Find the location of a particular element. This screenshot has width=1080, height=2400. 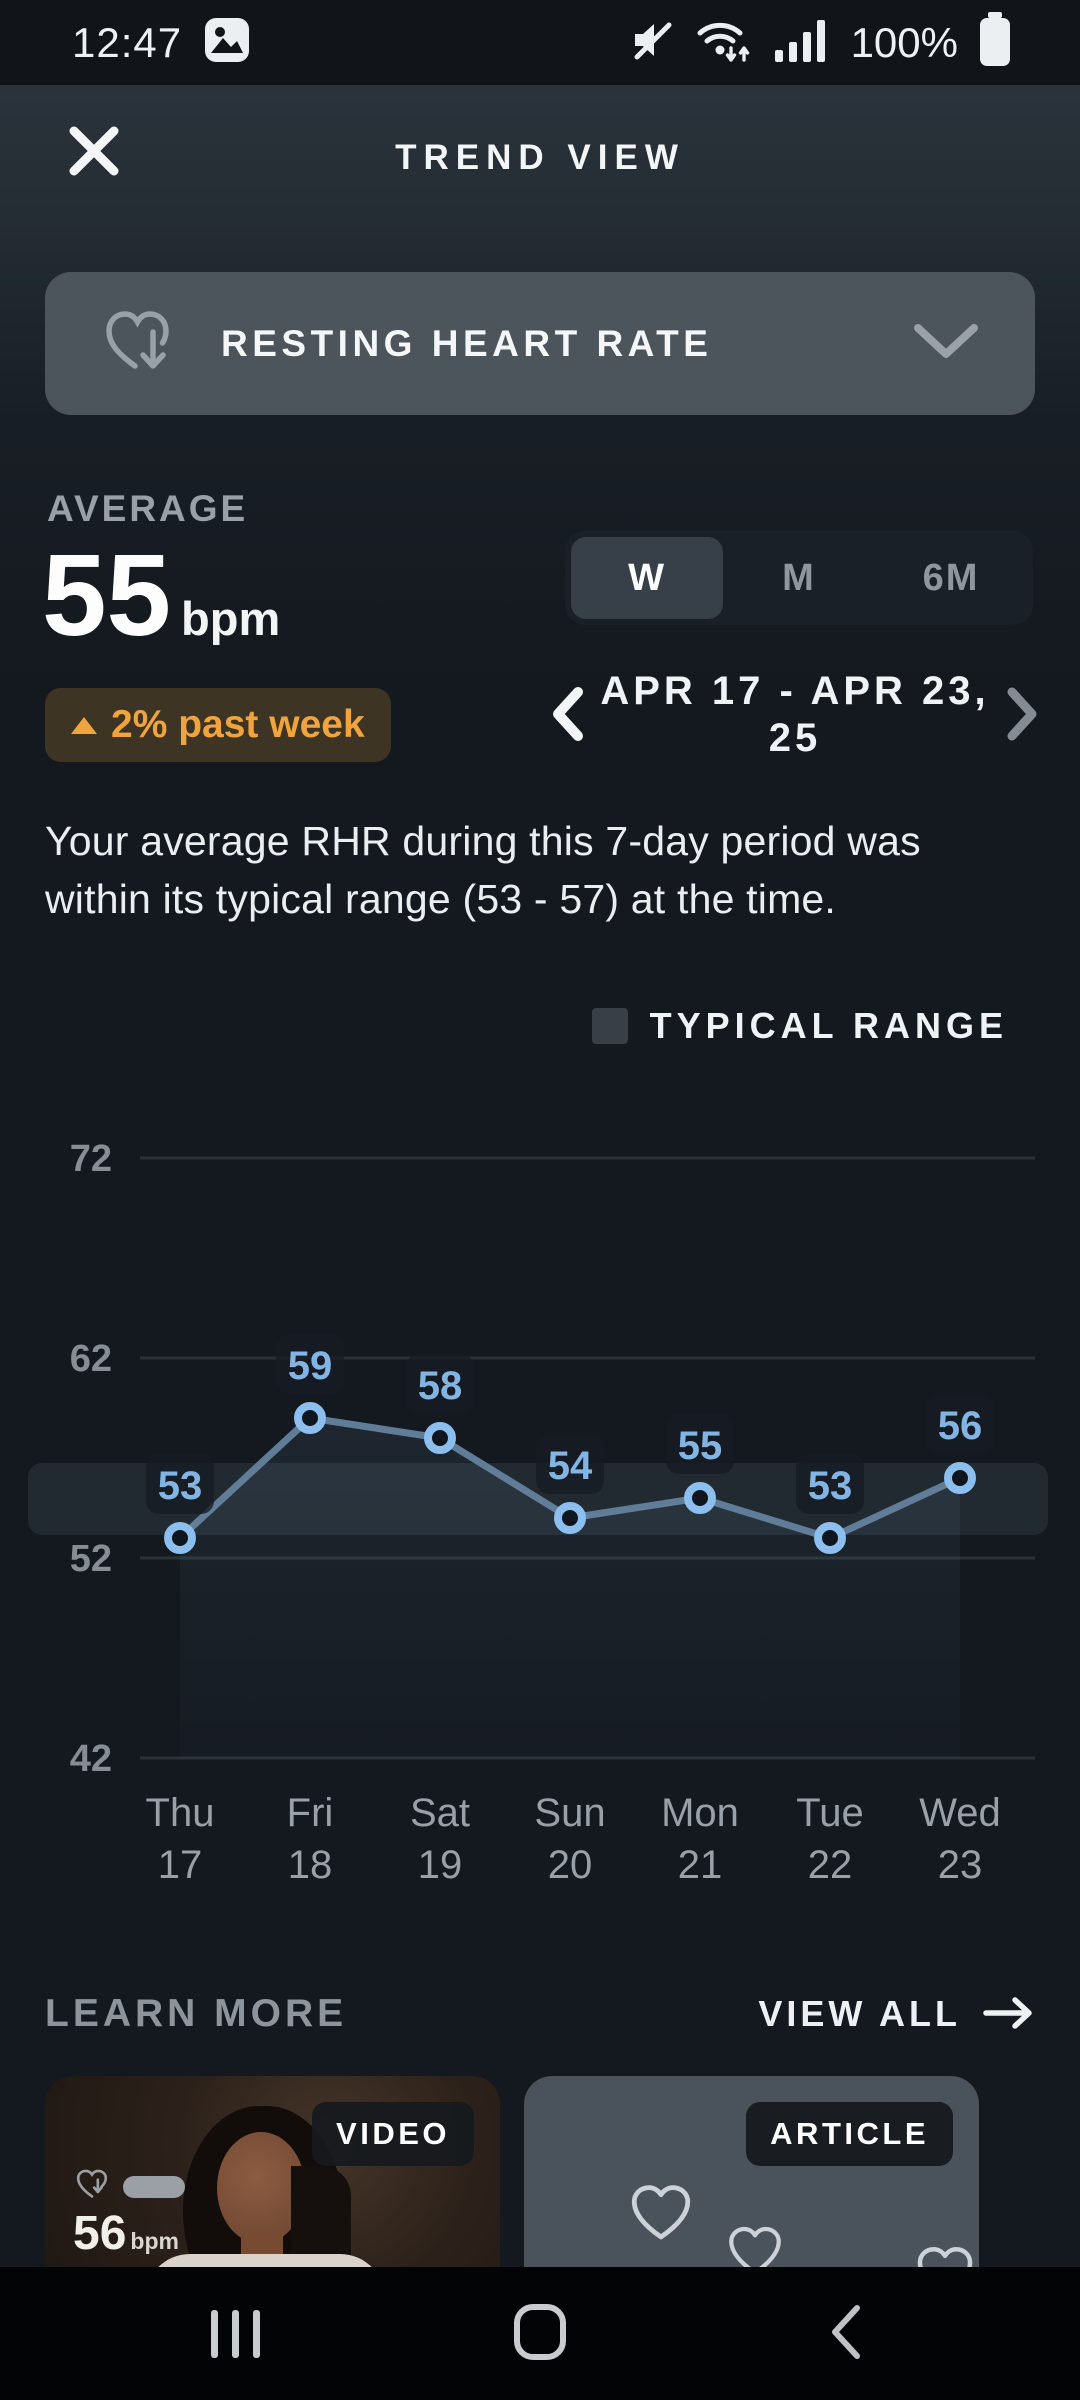

y-tick-label: 62 is located at coordinates (91, 1359).